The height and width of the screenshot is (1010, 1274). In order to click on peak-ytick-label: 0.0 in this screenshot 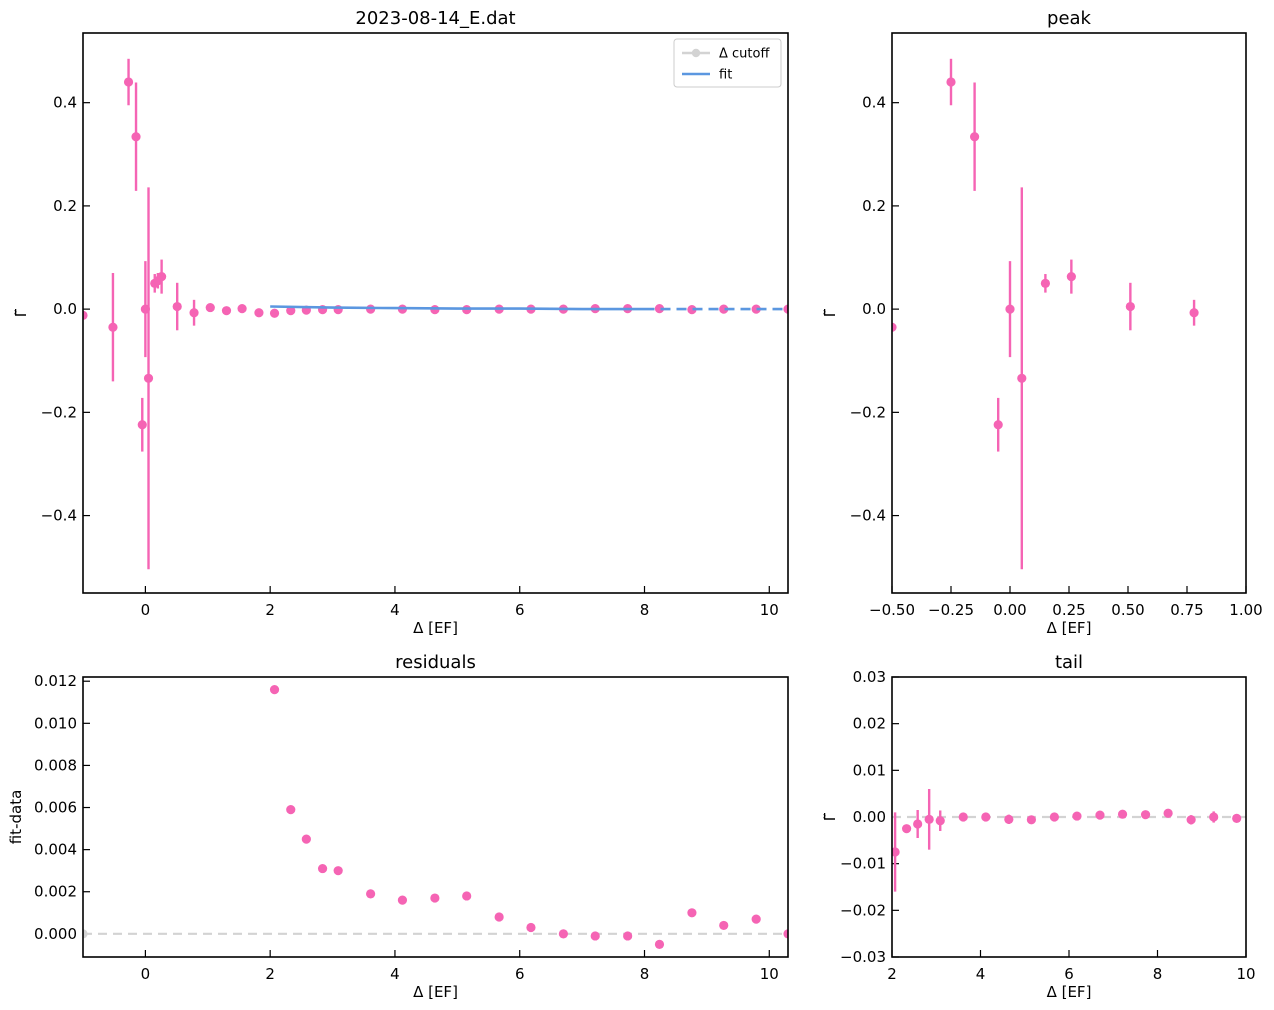, I will do `click(874, 309)`.